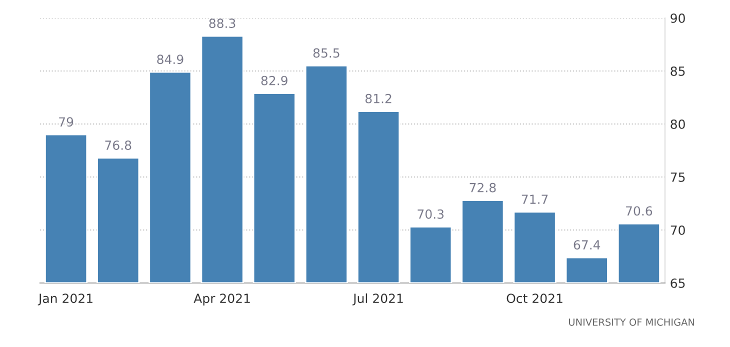 The width and height of the screenshot is (730, 347). I want to click on text: UNIVERSITY OF MICHIGAN, so click(631, 322).